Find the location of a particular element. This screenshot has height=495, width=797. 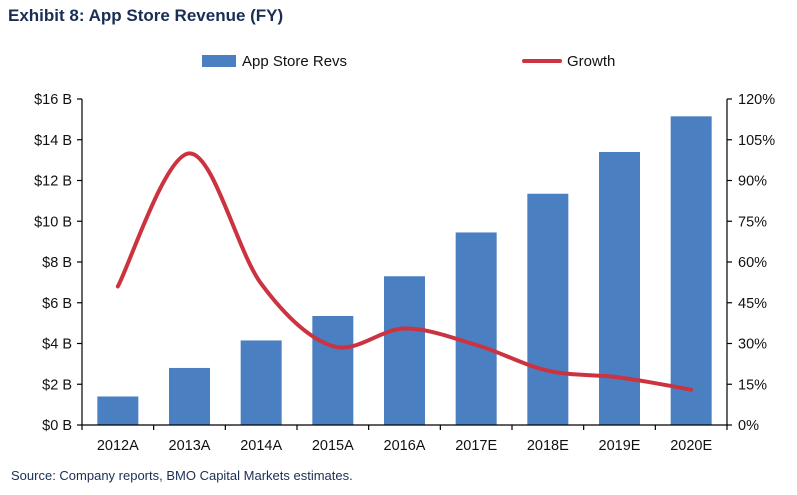

left-tick-label: $6 B is located at coordinates (57, 304).